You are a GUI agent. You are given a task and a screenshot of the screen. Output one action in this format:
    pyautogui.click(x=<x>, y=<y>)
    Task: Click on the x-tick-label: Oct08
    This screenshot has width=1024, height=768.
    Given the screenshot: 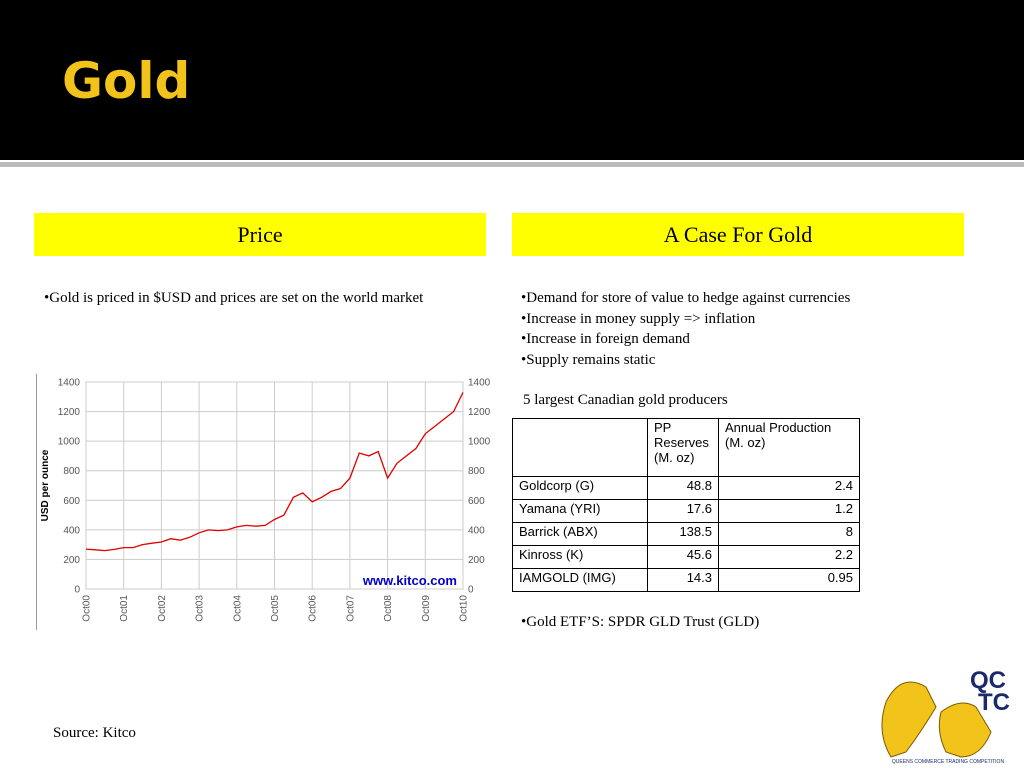 What is the action you would take?
    pyautogui.click(x=388, y=608)
    